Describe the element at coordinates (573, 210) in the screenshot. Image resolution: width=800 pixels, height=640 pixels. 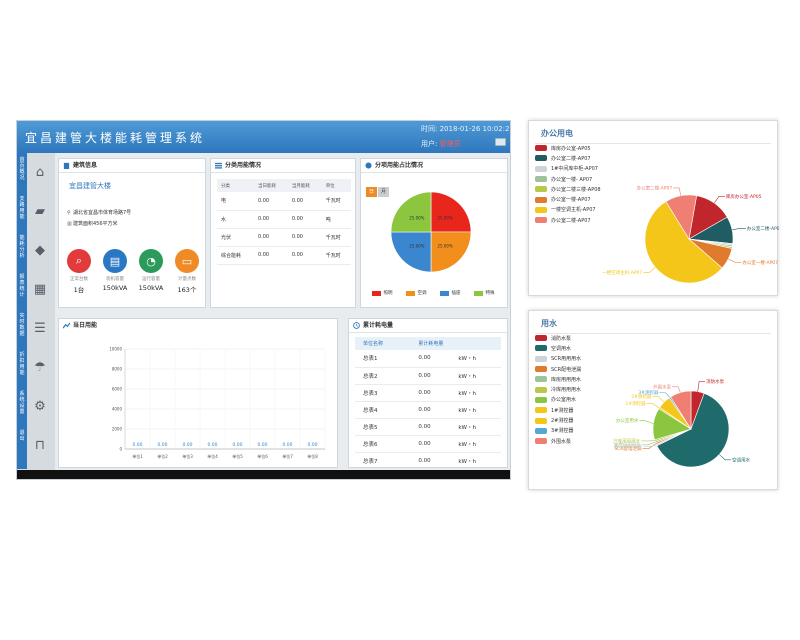
I see `legend-label: 一楼空调主机-AP07` at that location.